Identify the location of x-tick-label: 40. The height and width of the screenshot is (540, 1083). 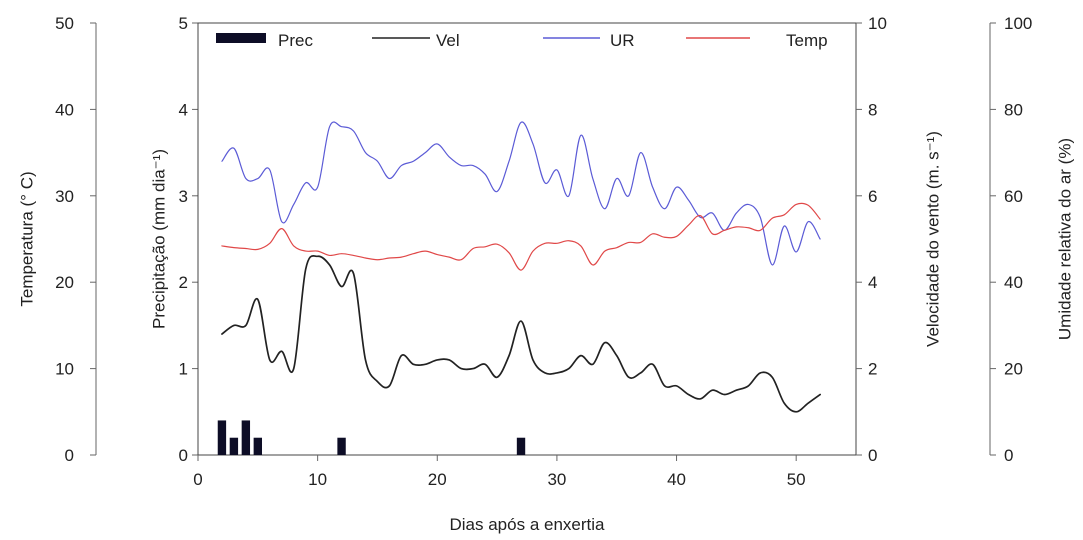
(676, 479).